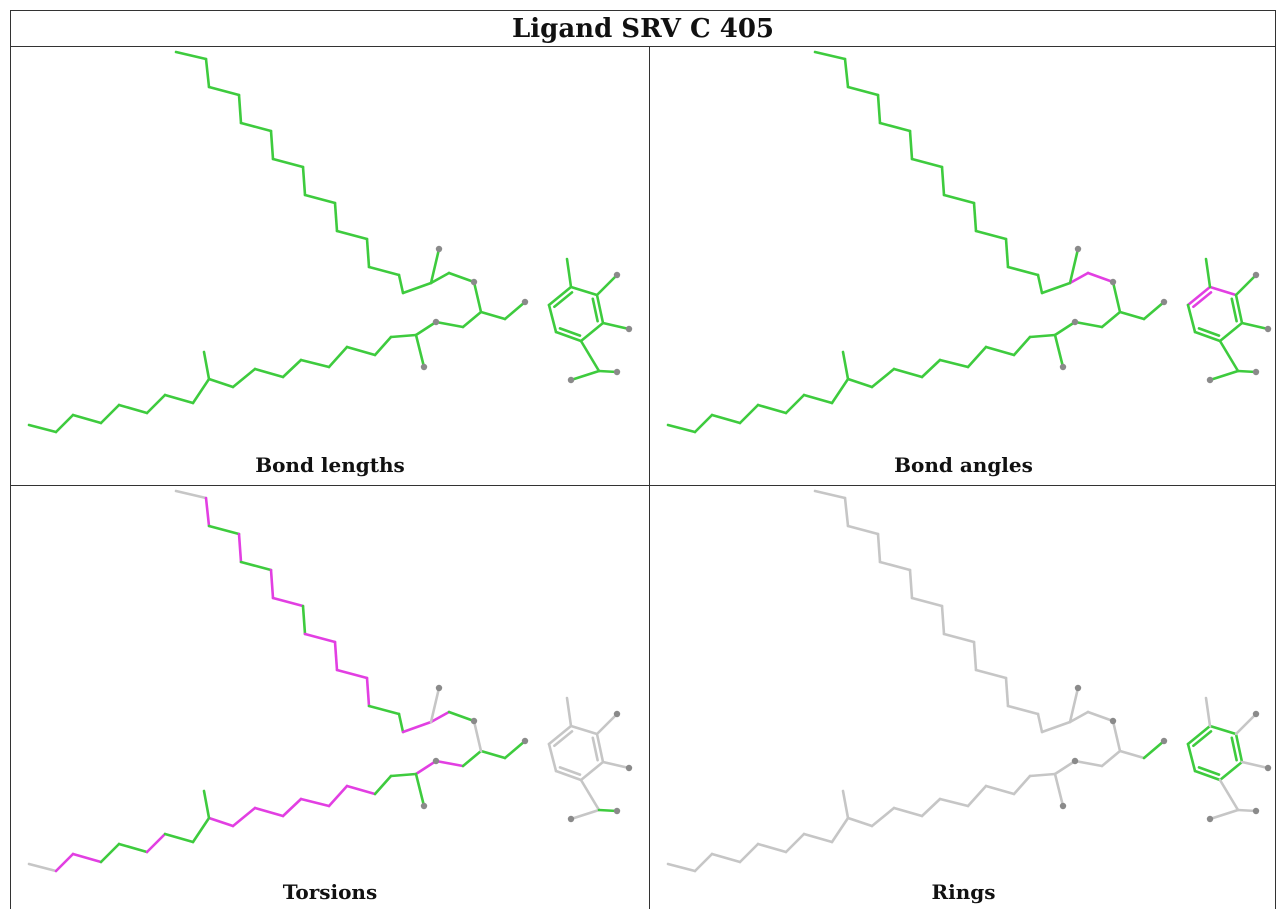 This screenshot has height=924, width=1276. I want to click on ring-double-bond, so click(595, 749).